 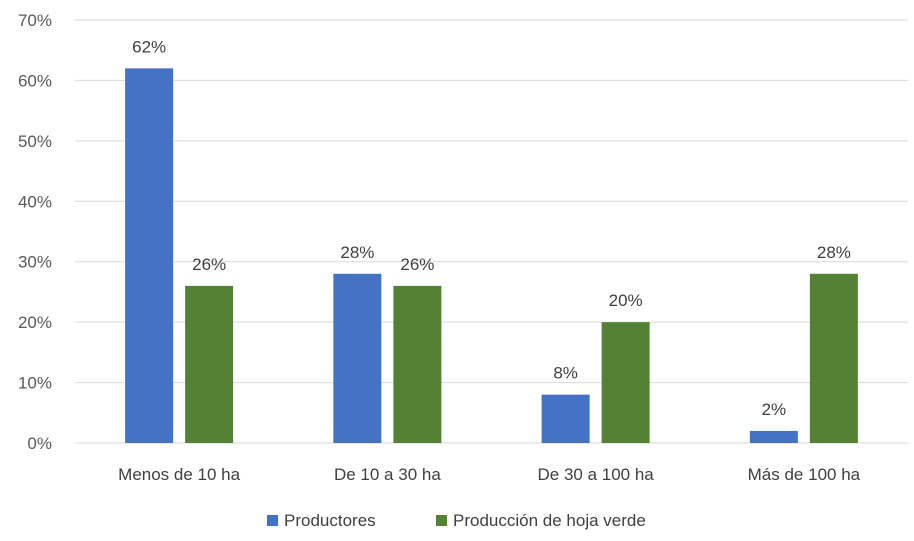 I want to click on legend-label: Productores, so click(x=330, y=520).